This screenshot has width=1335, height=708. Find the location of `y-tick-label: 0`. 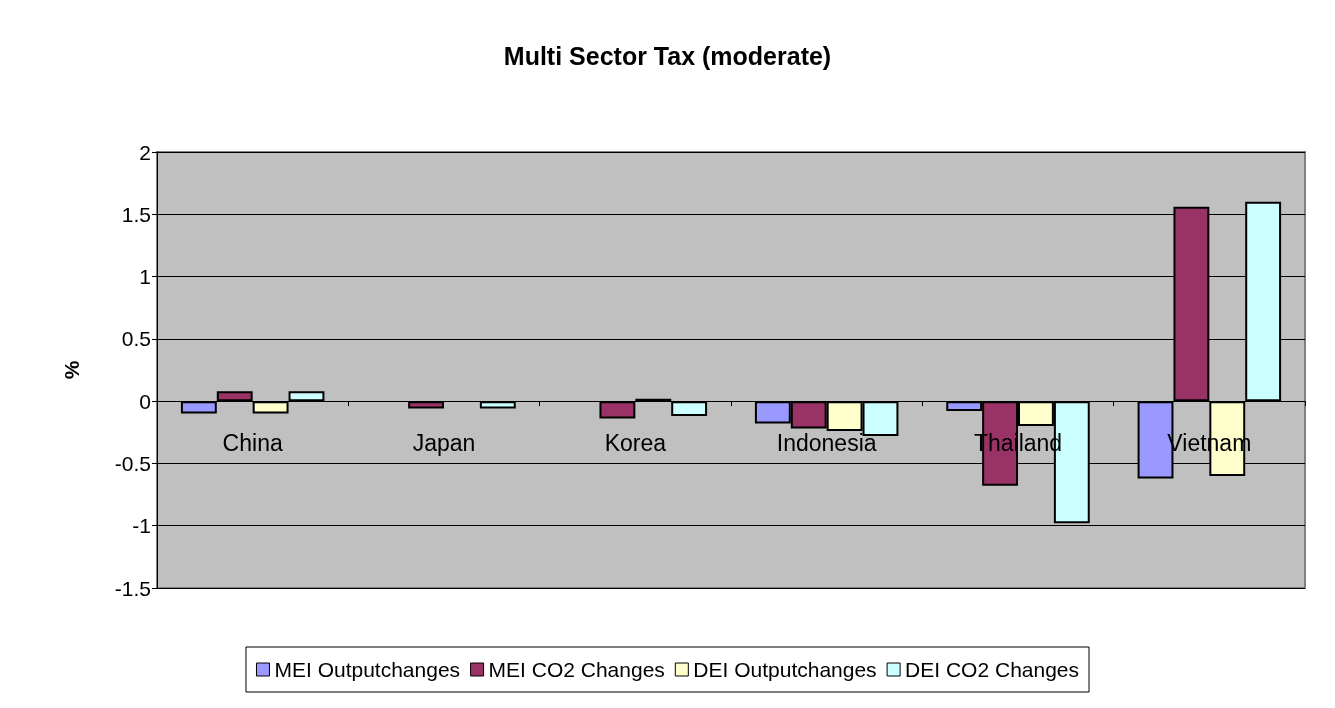

y-tick-label: 0 is located at coordinates (145, 401).